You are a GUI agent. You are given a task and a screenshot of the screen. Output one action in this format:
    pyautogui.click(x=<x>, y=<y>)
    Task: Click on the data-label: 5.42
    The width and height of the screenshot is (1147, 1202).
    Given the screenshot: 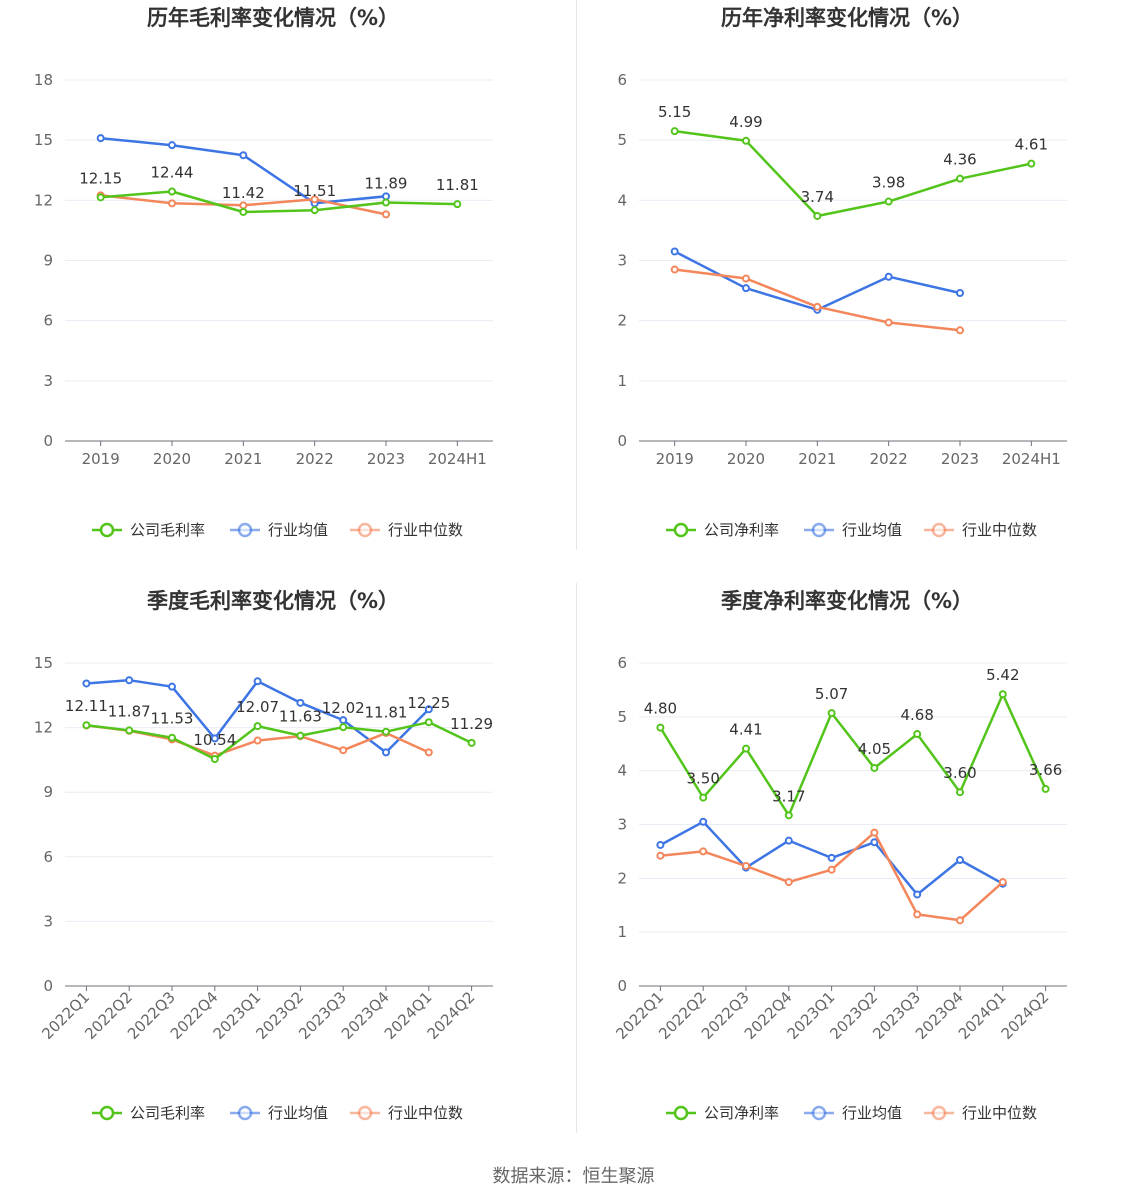 What is the action you would take?
    pyautogui.click(x=1002, y=675)
    